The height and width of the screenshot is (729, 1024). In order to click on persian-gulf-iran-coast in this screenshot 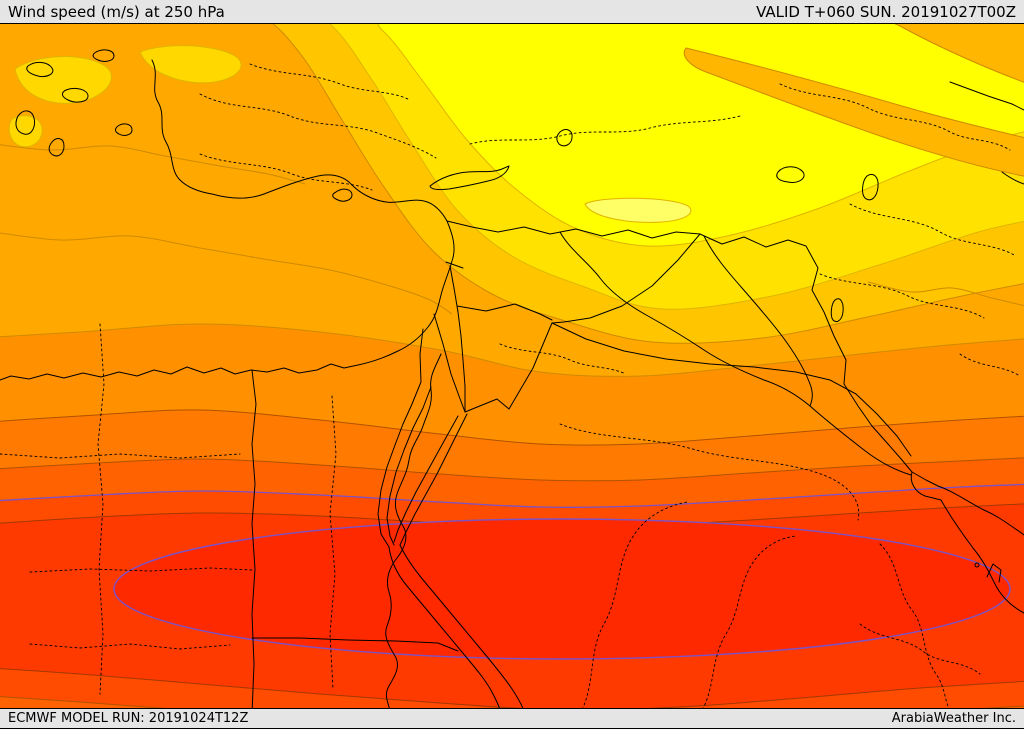, I will do `click(980, 510)`.